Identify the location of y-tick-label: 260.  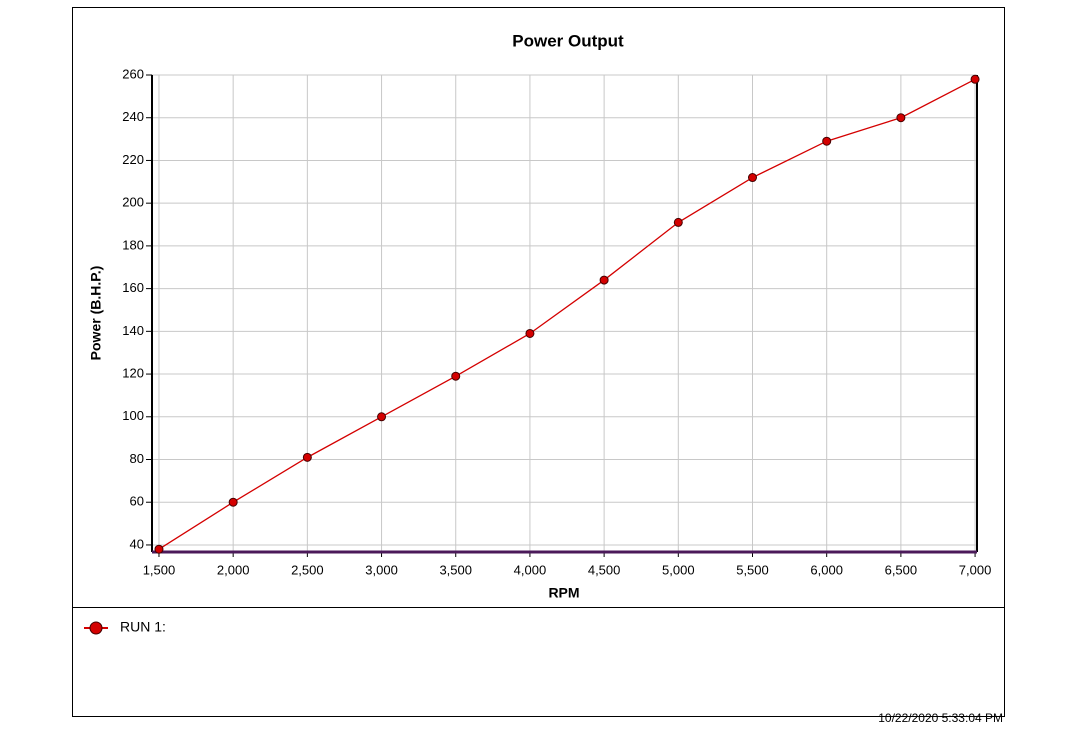
(133, 73).